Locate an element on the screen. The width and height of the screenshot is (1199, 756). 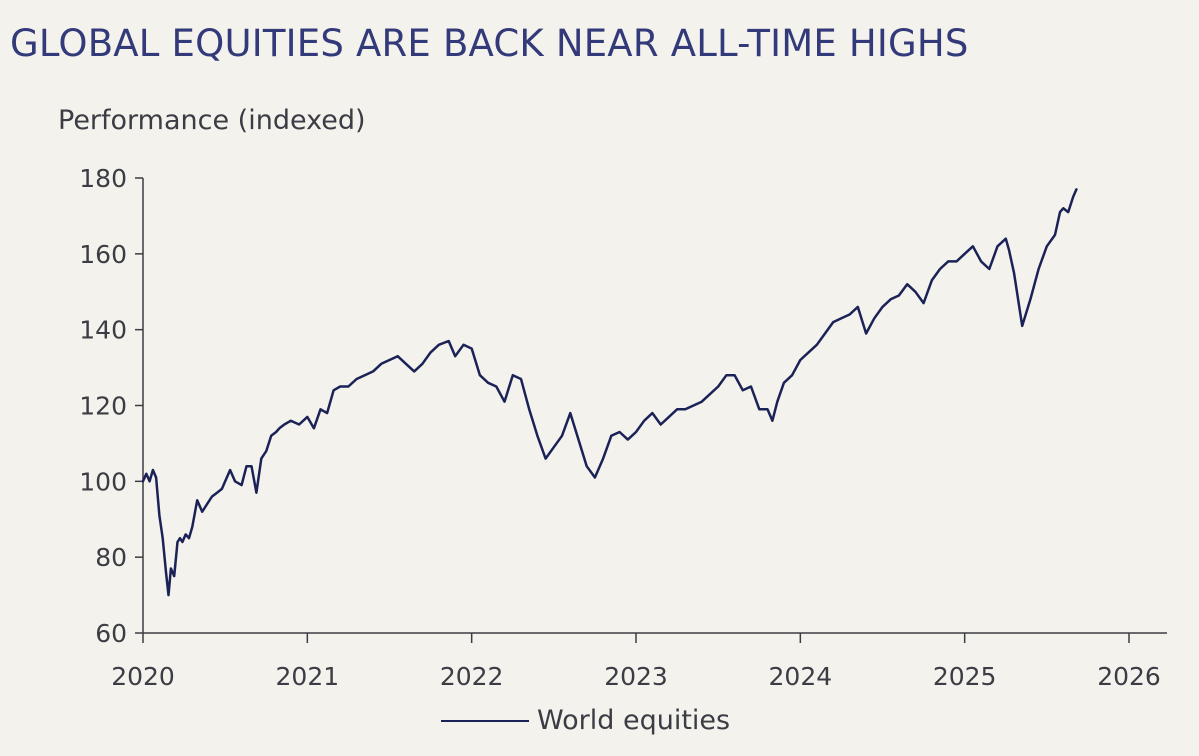
y-tick-label: 140 is located at coordinates (103, 330).